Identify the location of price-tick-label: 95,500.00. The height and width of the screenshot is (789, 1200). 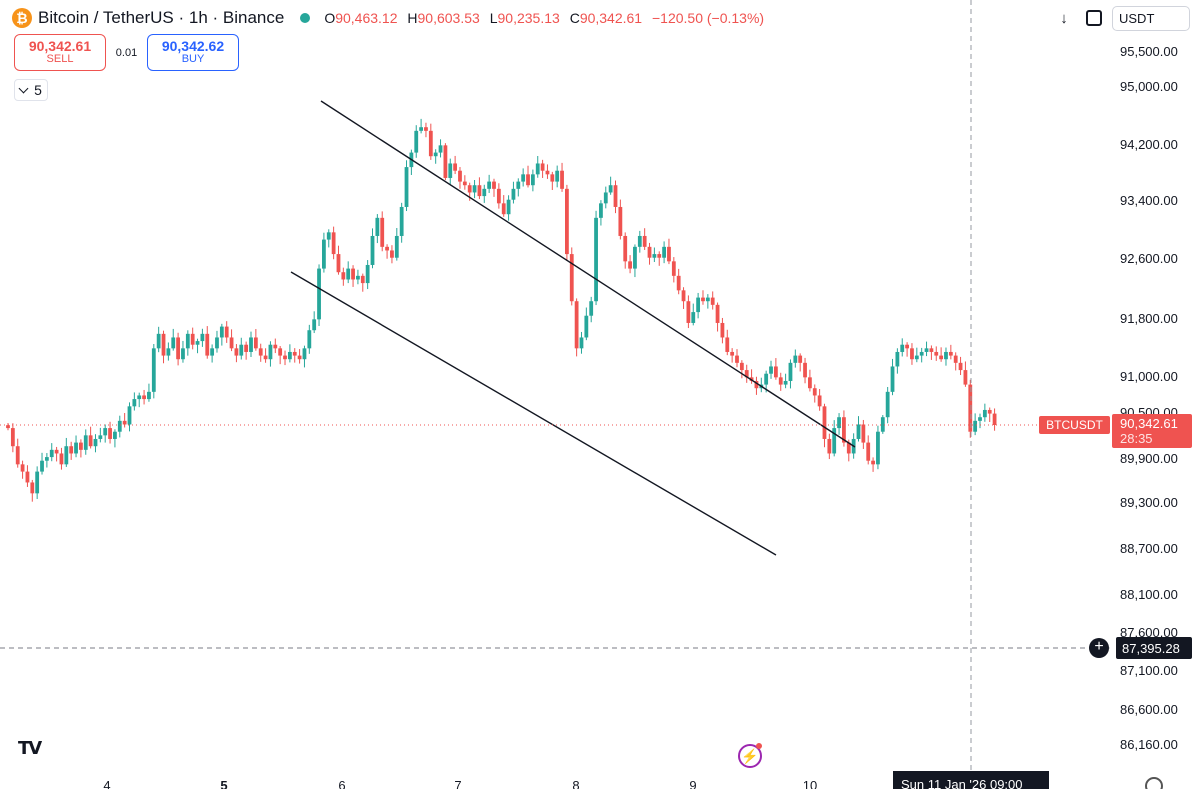
(1149, 51).